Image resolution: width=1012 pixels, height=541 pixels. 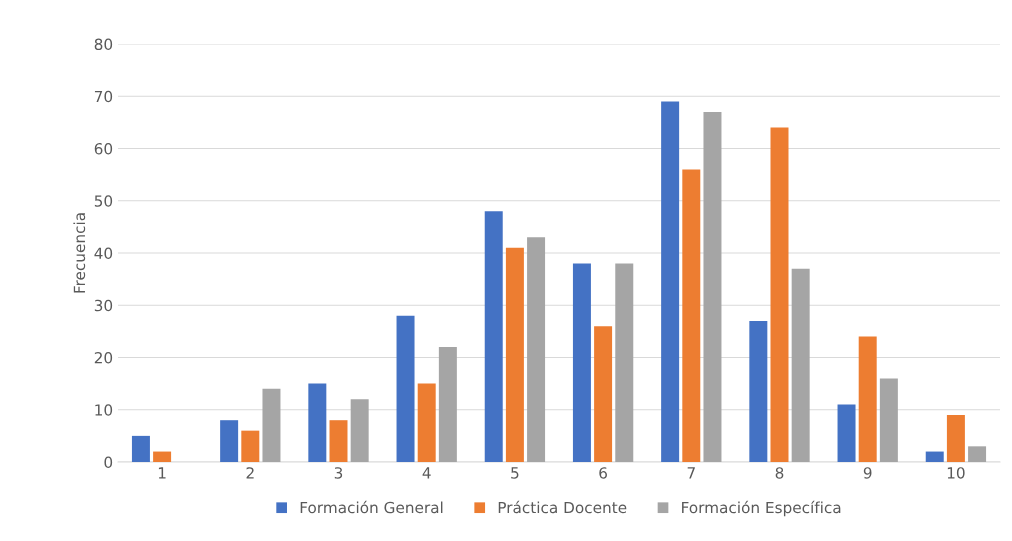 I want to click on y-tick-label: 40, so click(x=103, y=253).